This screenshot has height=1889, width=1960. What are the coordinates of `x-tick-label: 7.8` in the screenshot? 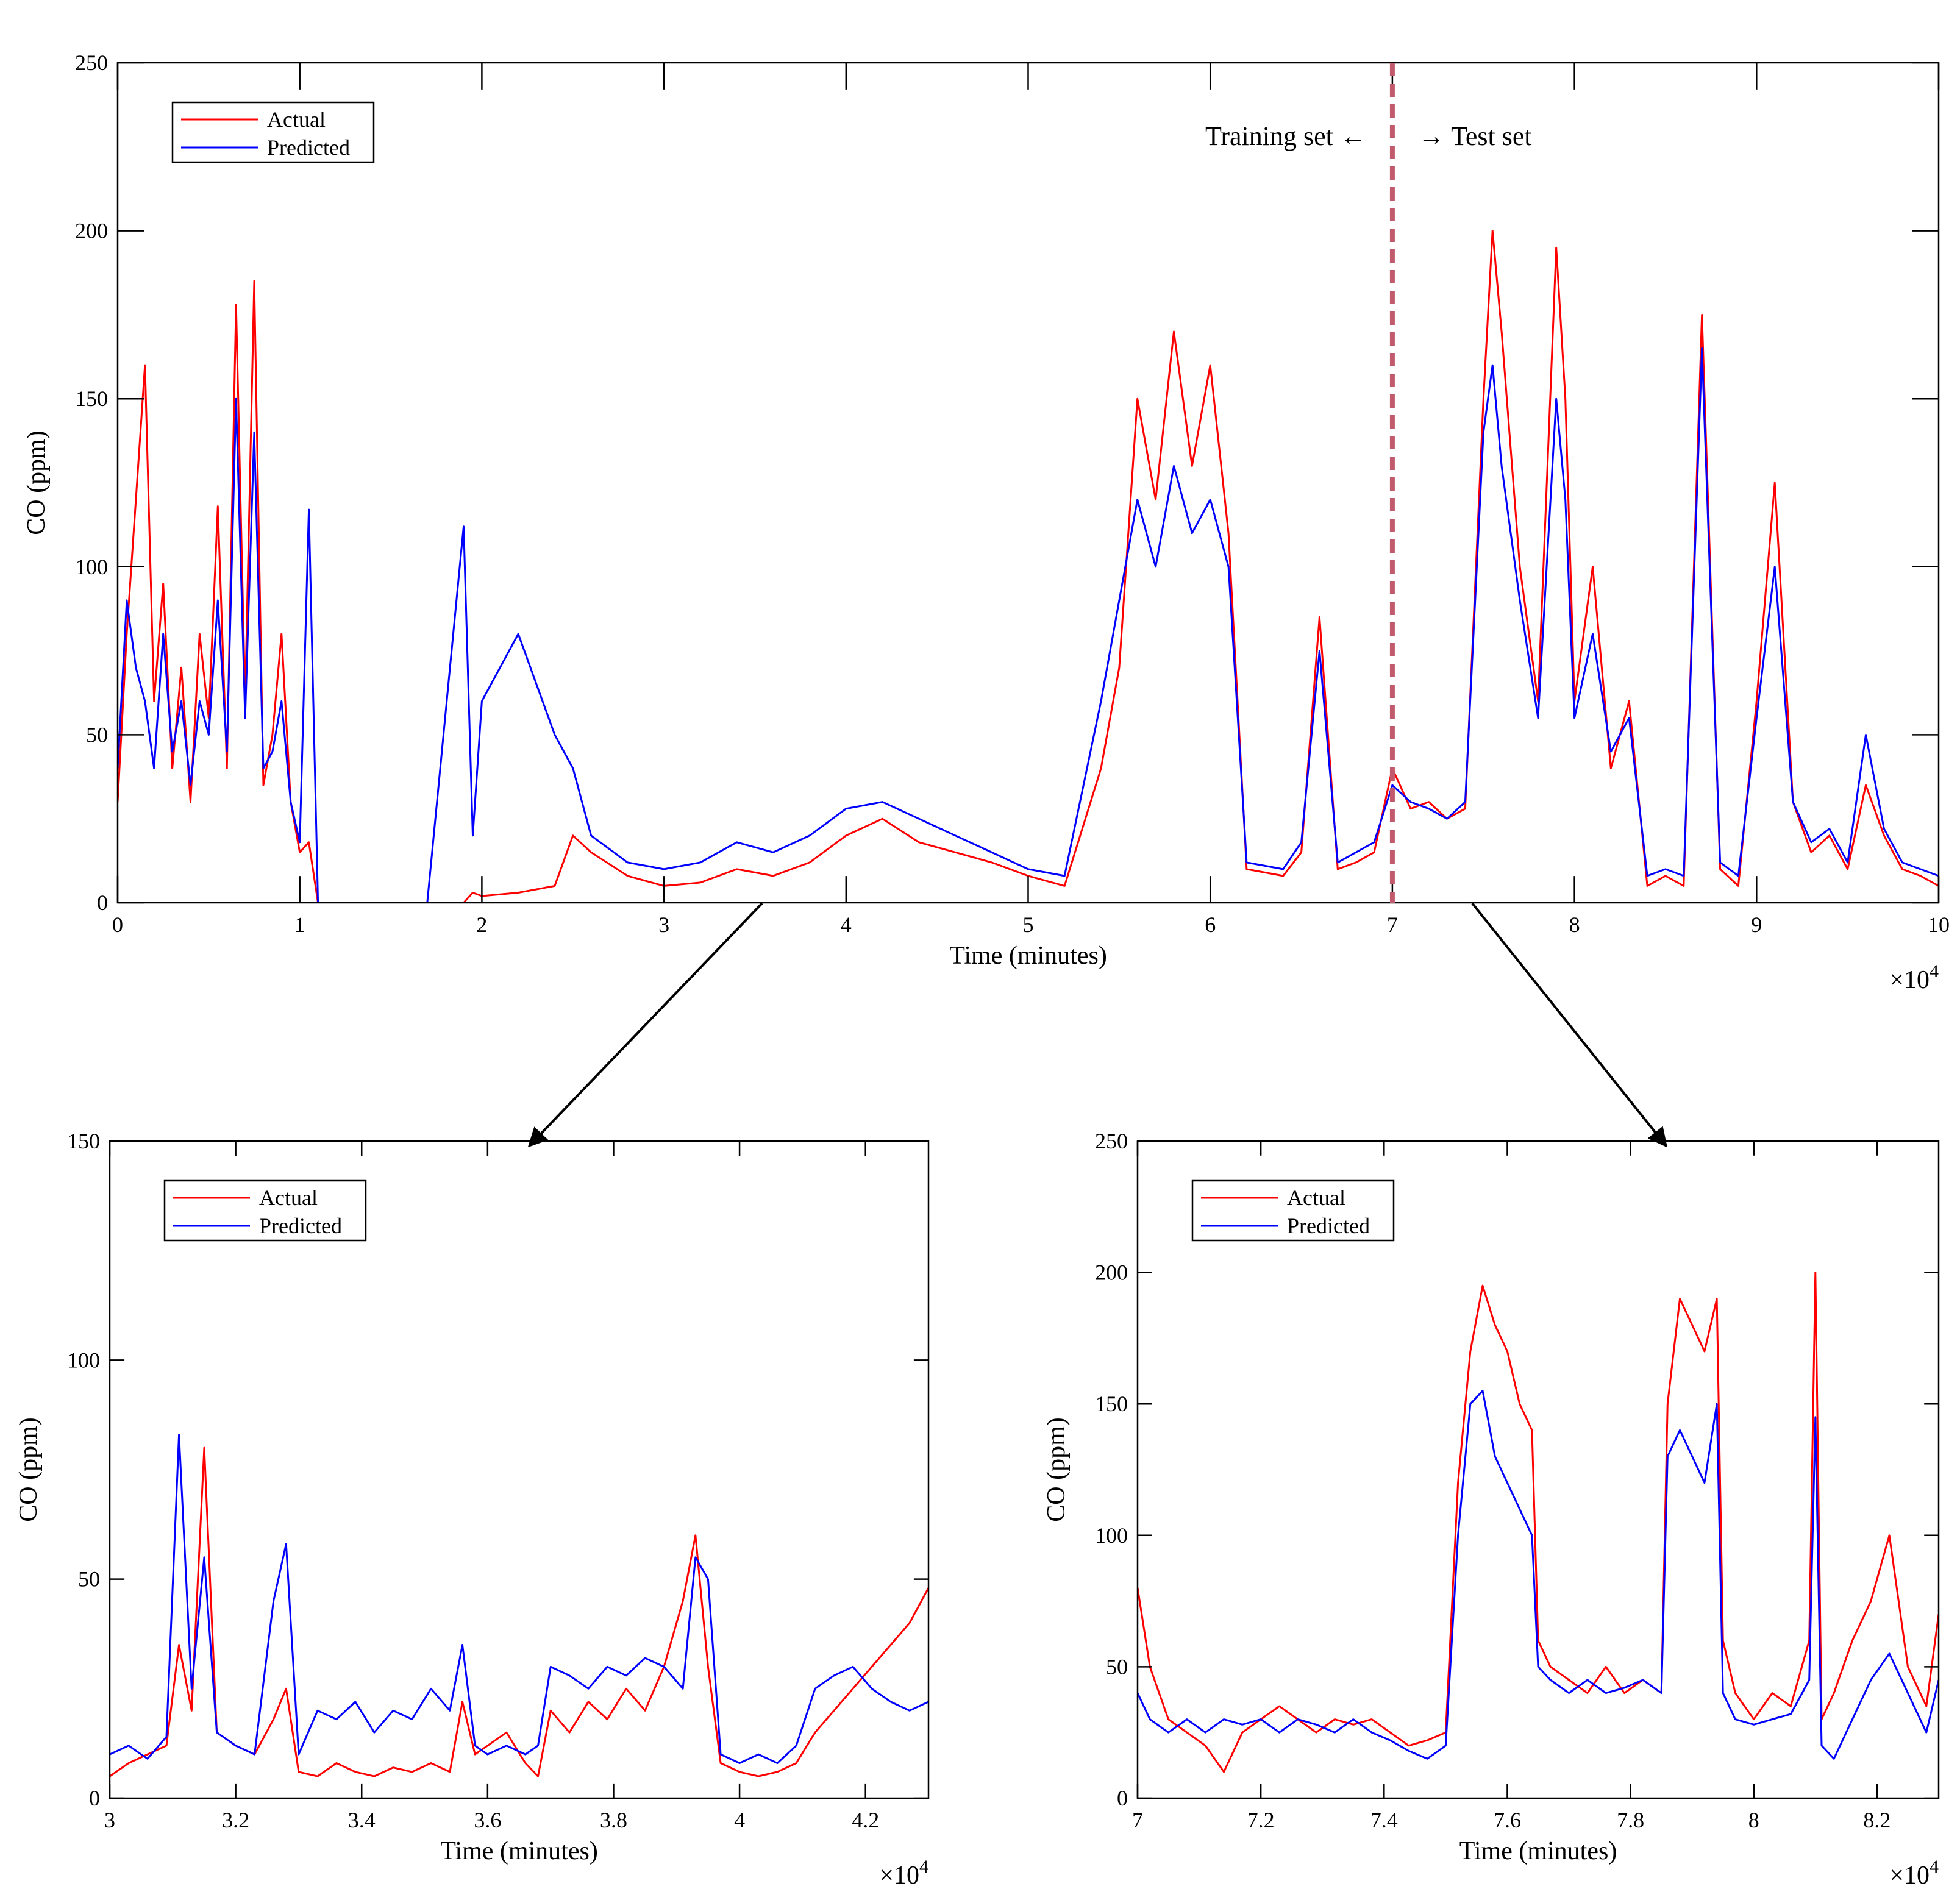 It's located at (1630, 1820).